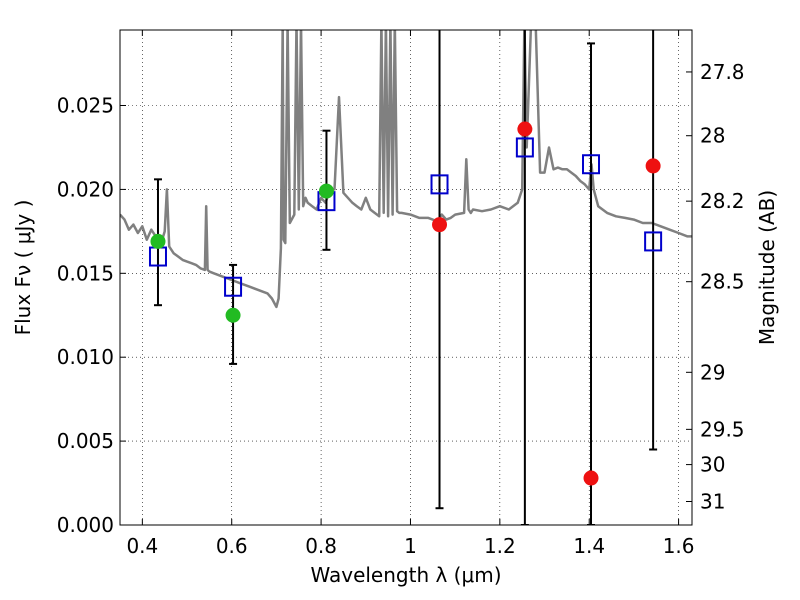 This screenshot has height=600, width=800. I want to click on y2-tick-label: 28.2, so click(722, 201).